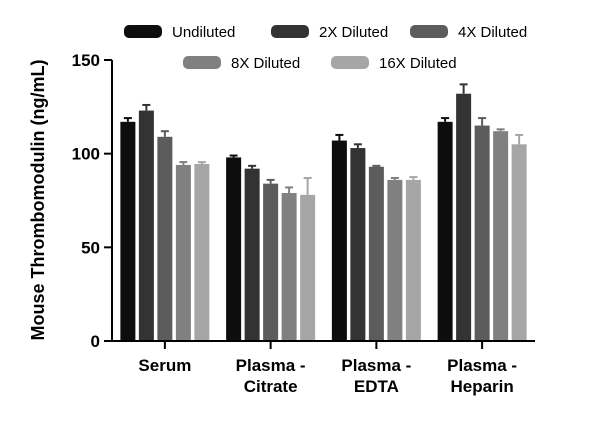 The image size is (600, 431). What do you see at coordinates (203, 32) in the screenshot?
I see `legend-label: Undiluted` at bounding box center [203, 32].